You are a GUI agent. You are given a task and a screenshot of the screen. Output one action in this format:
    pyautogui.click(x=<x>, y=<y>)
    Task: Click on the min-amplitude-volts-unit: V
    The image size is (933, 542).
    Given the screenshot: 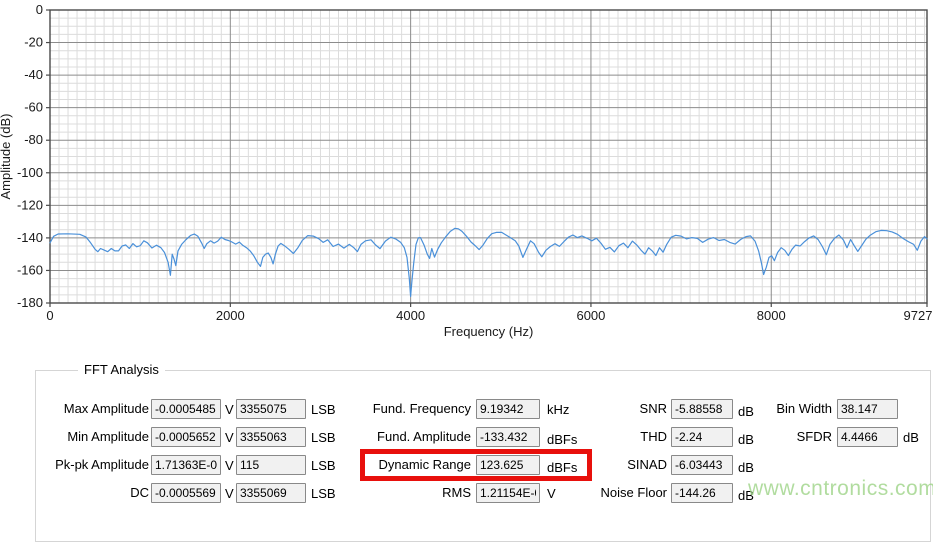 What is the action you would take?
    pyautogui.click(x=229, y=438)
    